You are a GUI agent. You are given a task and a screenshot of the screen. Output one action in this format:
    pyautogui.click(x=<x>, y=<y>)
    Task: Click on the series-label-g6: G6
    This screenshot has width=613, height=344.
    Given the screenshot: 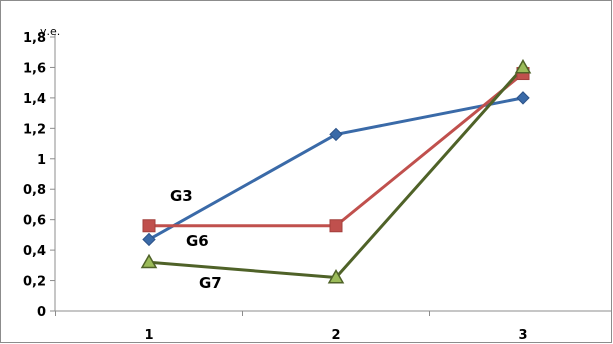 What is the action you would take?
    pyautogui.click(x=197, y=241)
    